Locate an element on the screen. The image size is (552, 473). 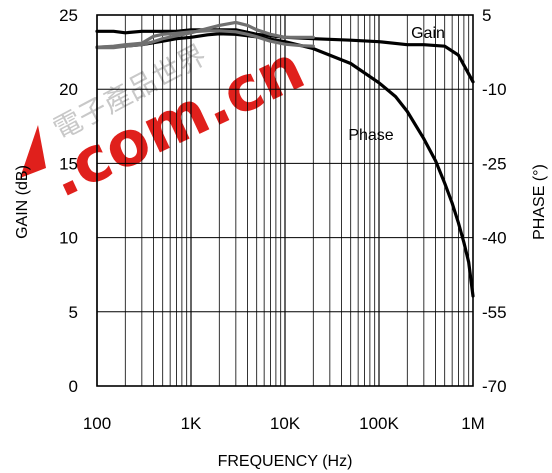
x-tick-label: 1M is located at coordinates (473, 423).